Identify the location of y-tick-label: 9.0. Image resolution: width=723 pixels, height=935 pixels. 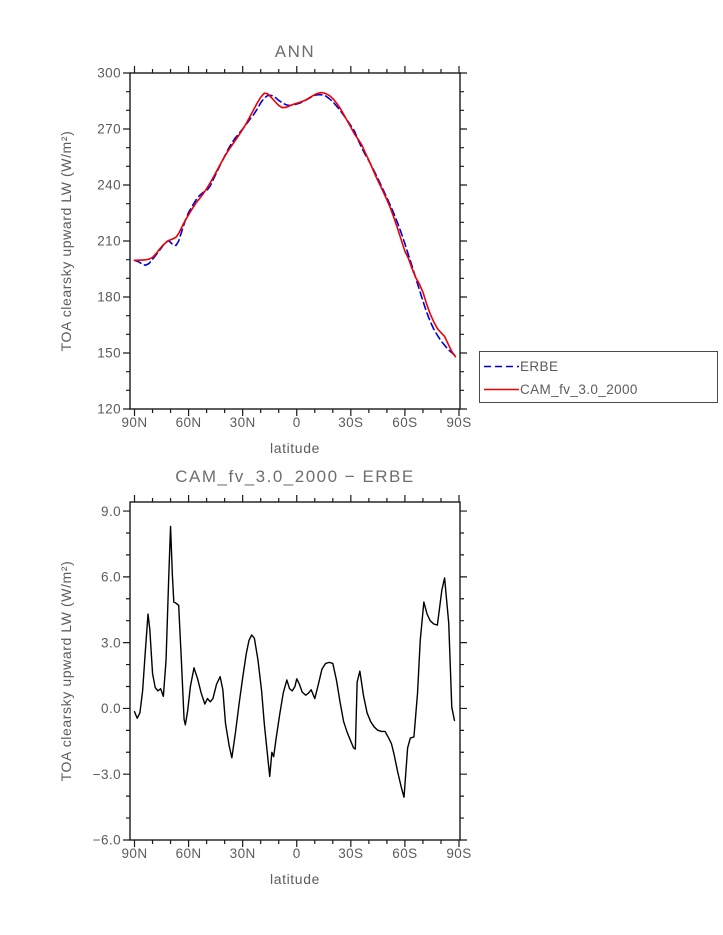
(111, 511).